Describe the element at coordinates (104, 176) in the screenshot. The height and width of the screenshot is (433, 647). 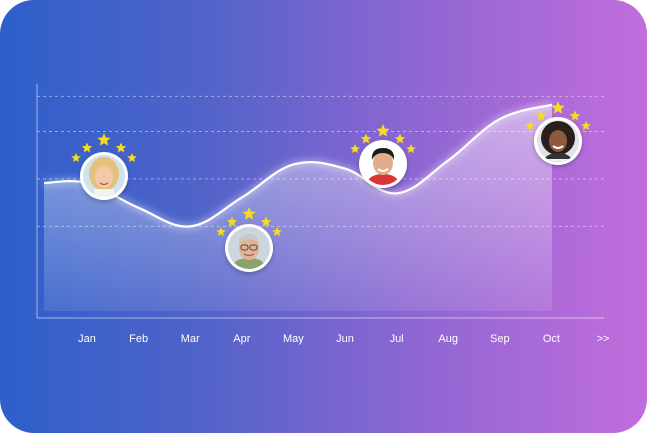
I see `woman-blonde-avatar` at that location.